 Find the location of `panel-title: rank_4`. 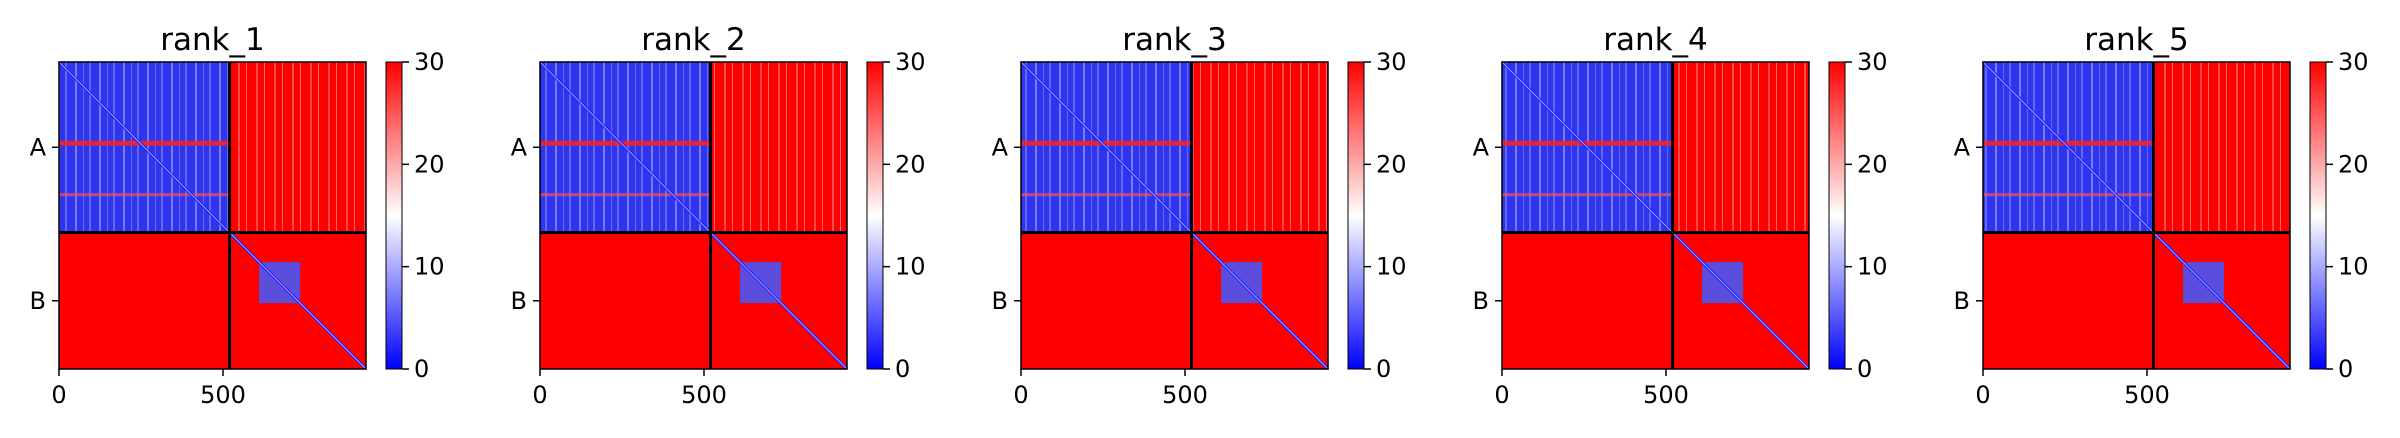

panel-title: rank_4 is located at coordinates (1655, 40).